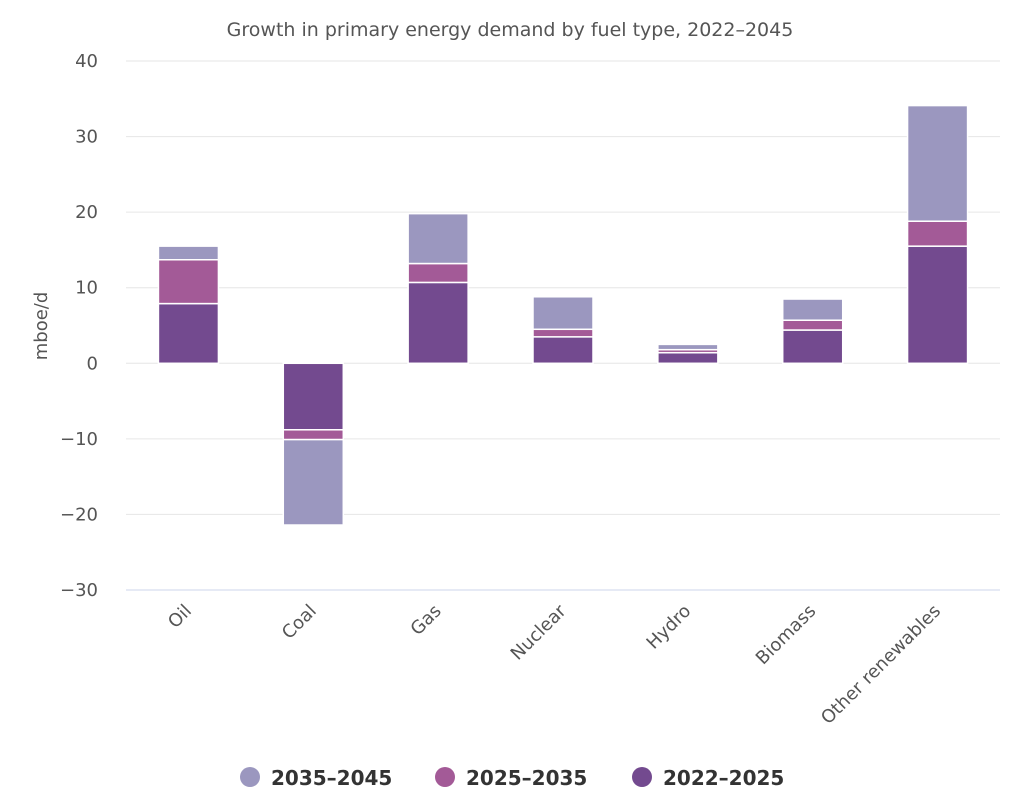  Describe the element at coordinates (937, 163) in the screenshot. I see `bar-other-renewables-2035-2045` at that location.